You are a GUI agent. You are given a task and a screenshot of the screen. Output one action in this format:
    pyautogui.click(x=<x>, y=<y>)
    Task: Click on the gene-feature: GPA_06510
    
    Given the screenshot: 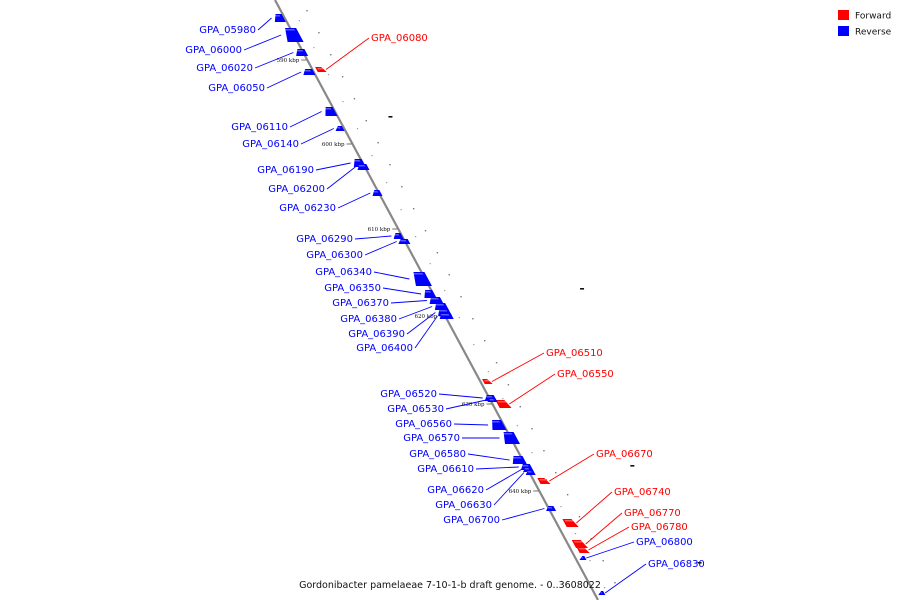 What is the action you would take?
    pyautogui.click(x=542, y=366)
    